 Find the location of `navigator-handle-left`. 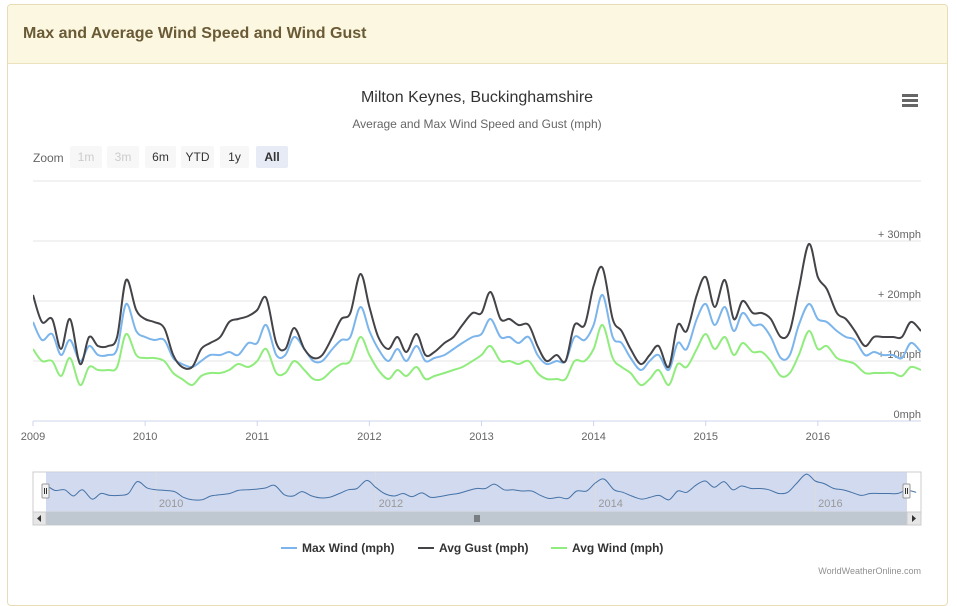

navigator-handle-left is located at coordinates (45, 491).